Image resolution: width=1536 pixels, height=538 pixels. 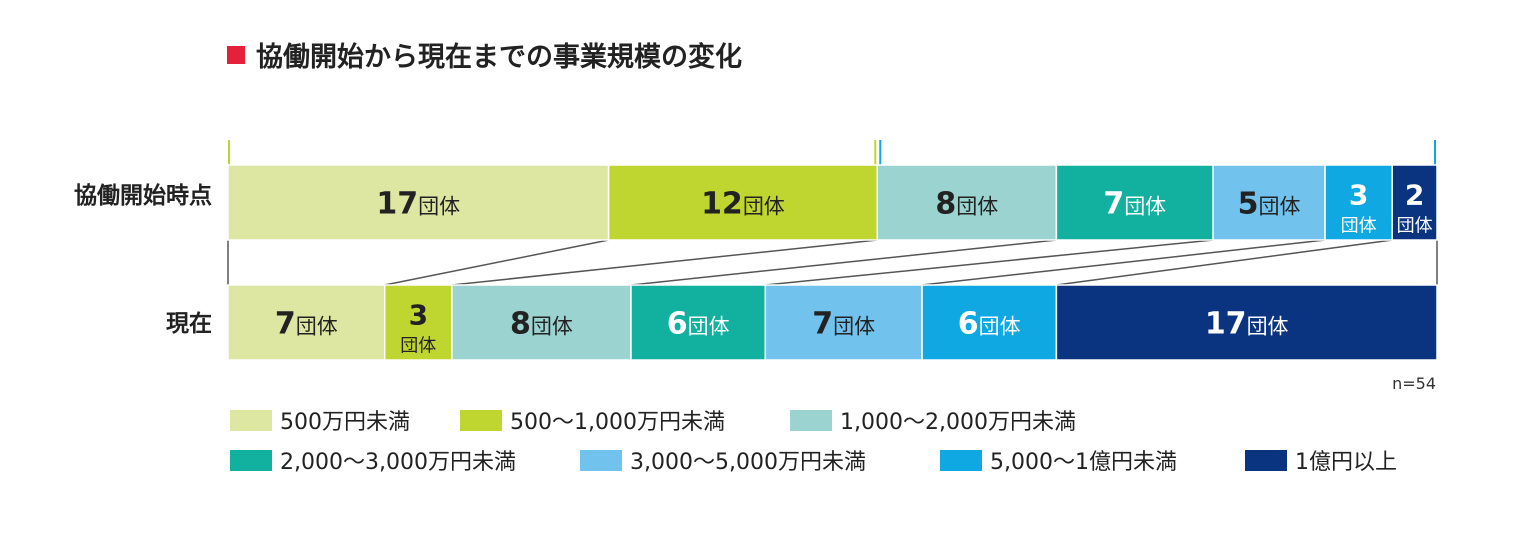 What do you see at coordinates (418, 315) in the screenshot?
I see `data-label-current-1: 3` at bounding box center [418, 315].